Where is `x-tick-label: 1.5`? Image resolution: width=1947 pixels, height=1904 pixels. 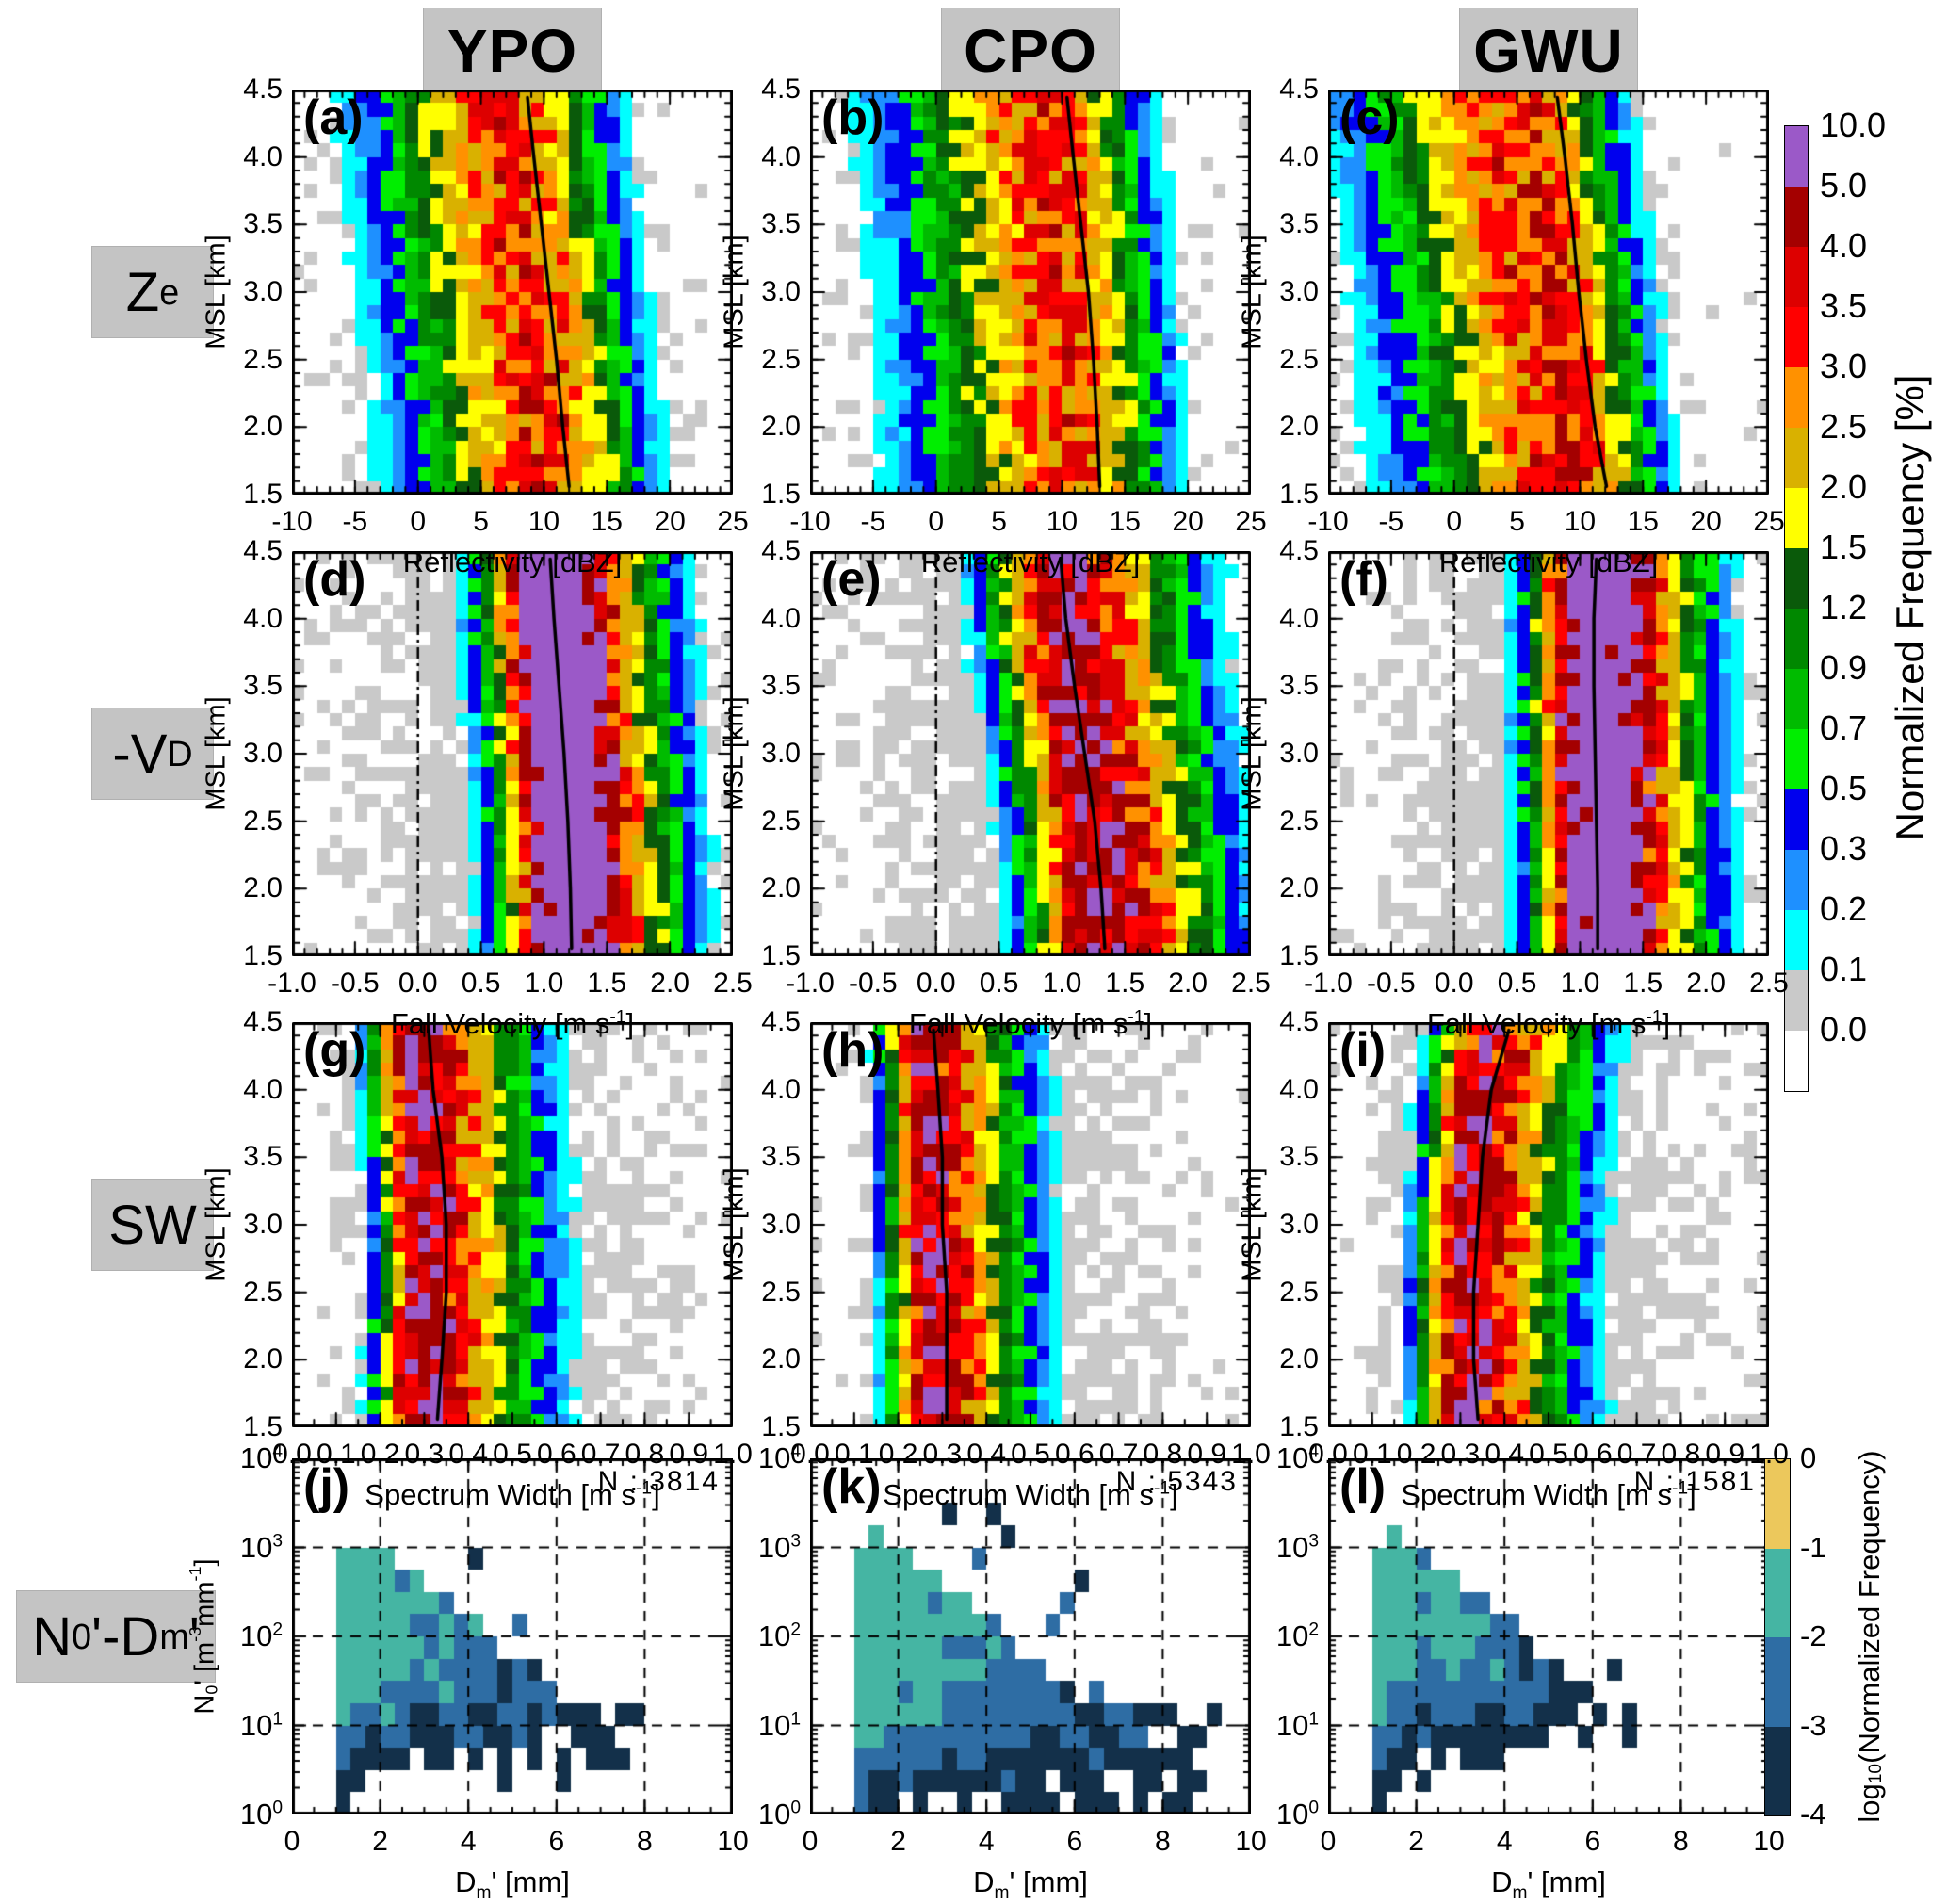 x-tick-label: 1.5 is located at coordinates (1125, 983).